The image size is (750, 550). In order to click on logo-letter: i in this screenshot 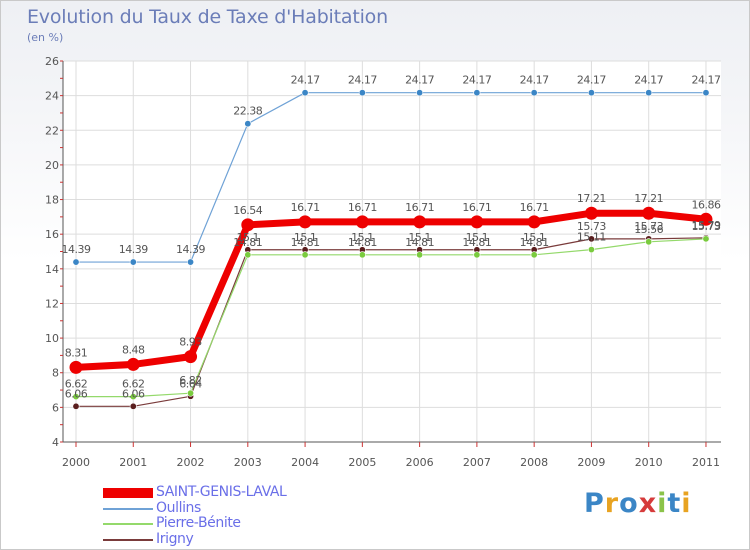, I will do `click(686, 503)`.